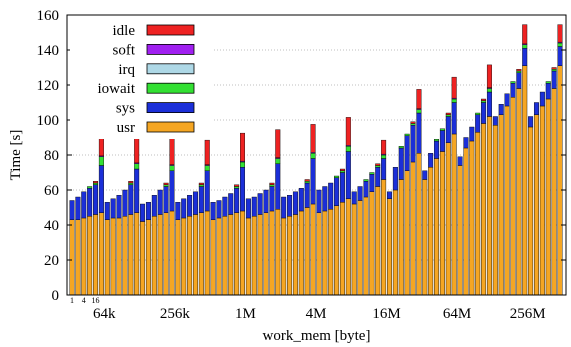  Describe the element at coordinates (48, 86) in the screenshot. I see `y-tick-label: 120` at that location.